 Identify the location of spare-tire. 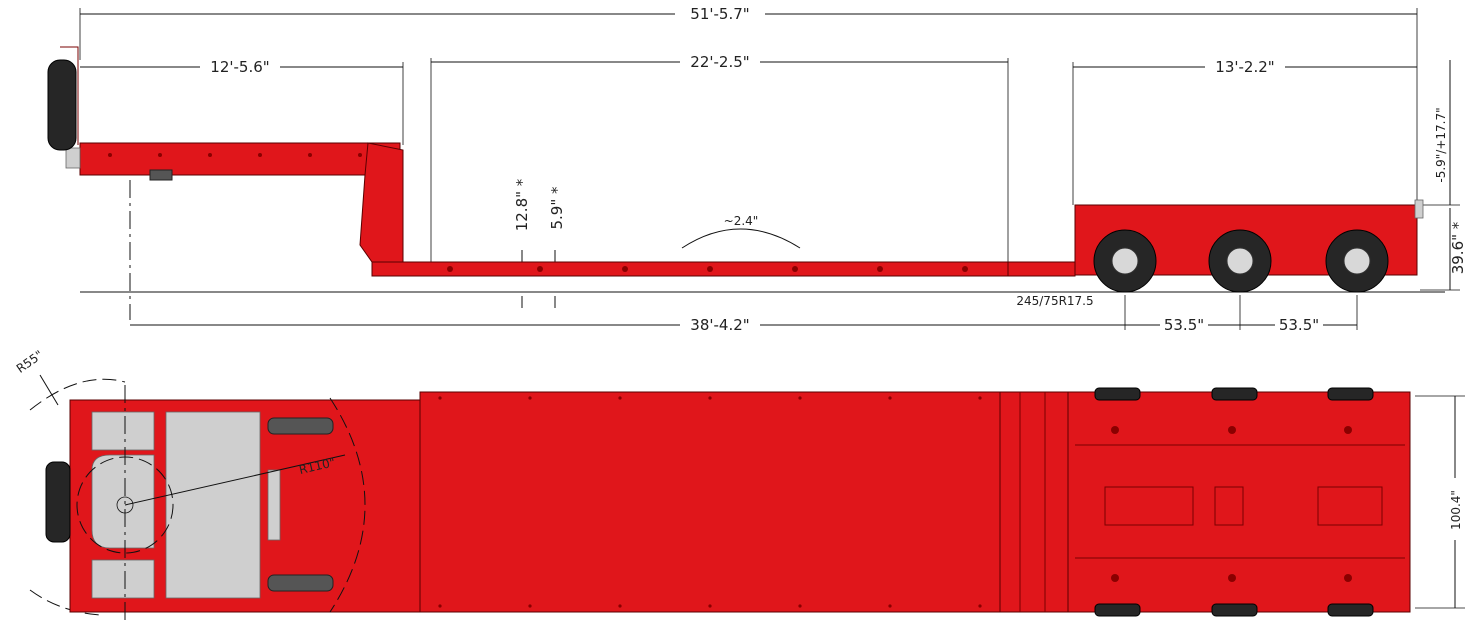
(62, 105).